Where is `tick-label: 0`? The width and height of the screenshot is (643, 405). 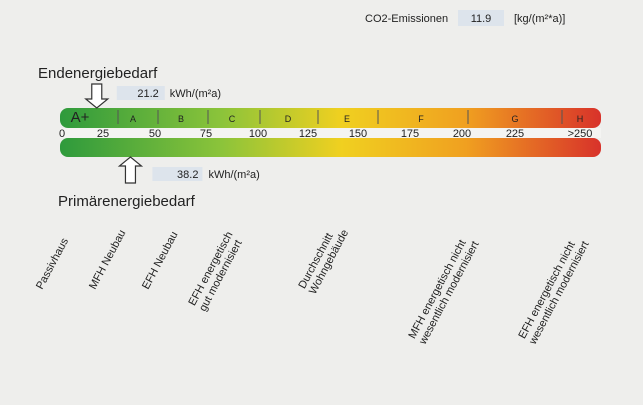
tick-label: 0 is located at coordinates (62, 134).